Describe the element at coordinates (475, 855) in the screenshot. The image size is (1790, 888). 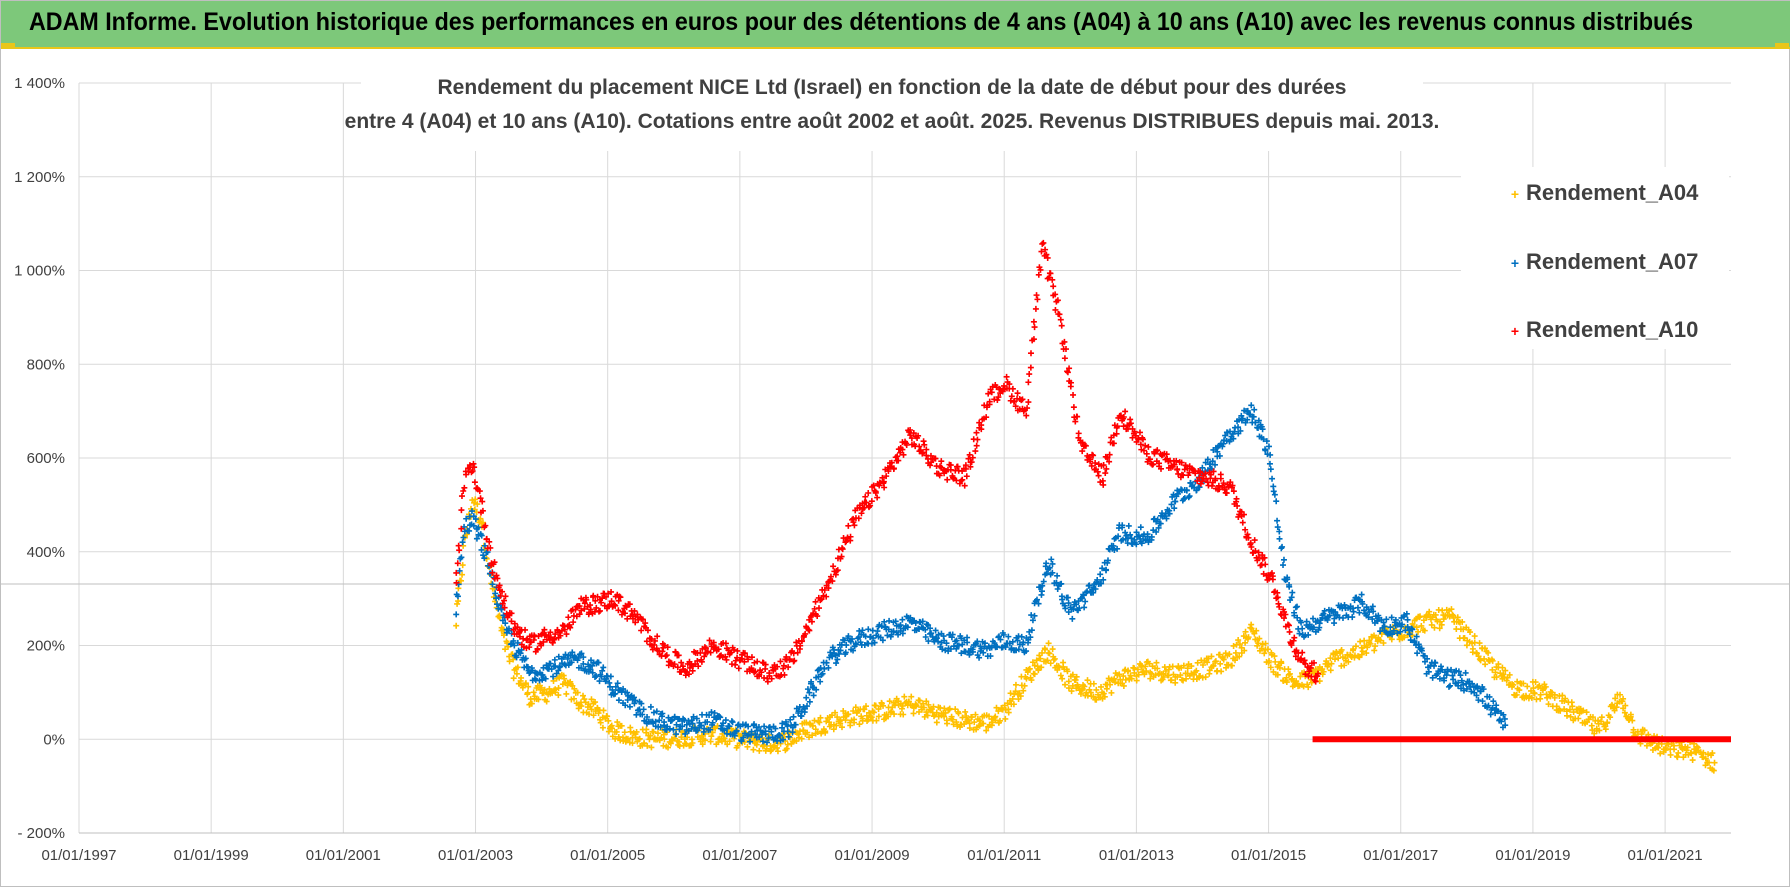
I see `x-tick-label: 01/01/2003` at that location.